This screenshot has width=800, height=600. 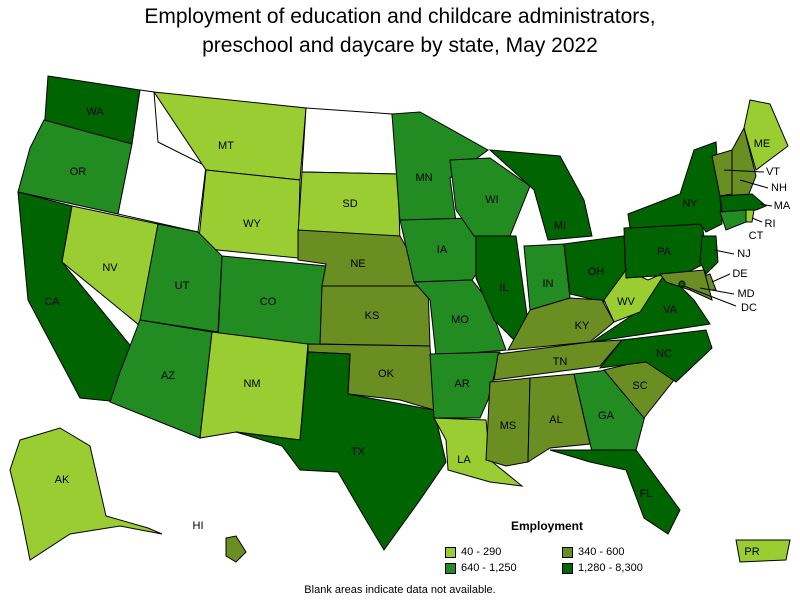 What do you see at coordinates (349, 204) in the screenshot?
I see `state-label-SD: SD` at bounding box center [349, 204].